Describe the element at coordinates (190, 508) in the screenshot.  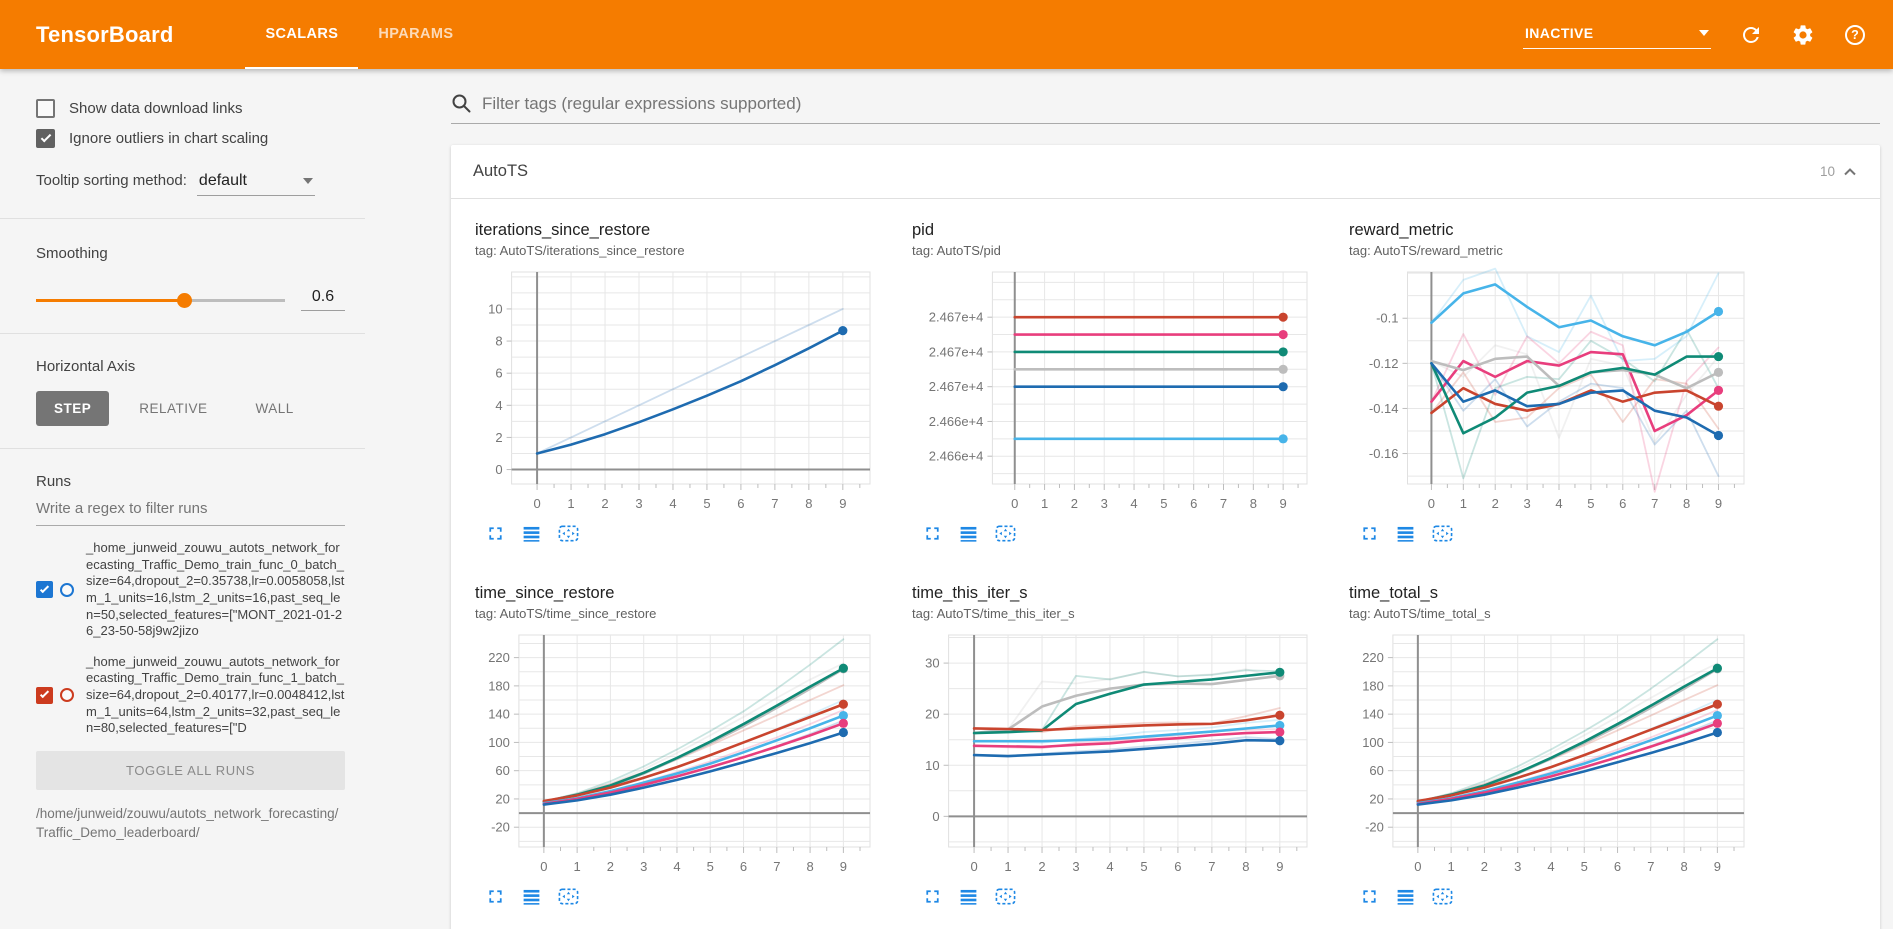
I see `runs-filter-input` at that location.